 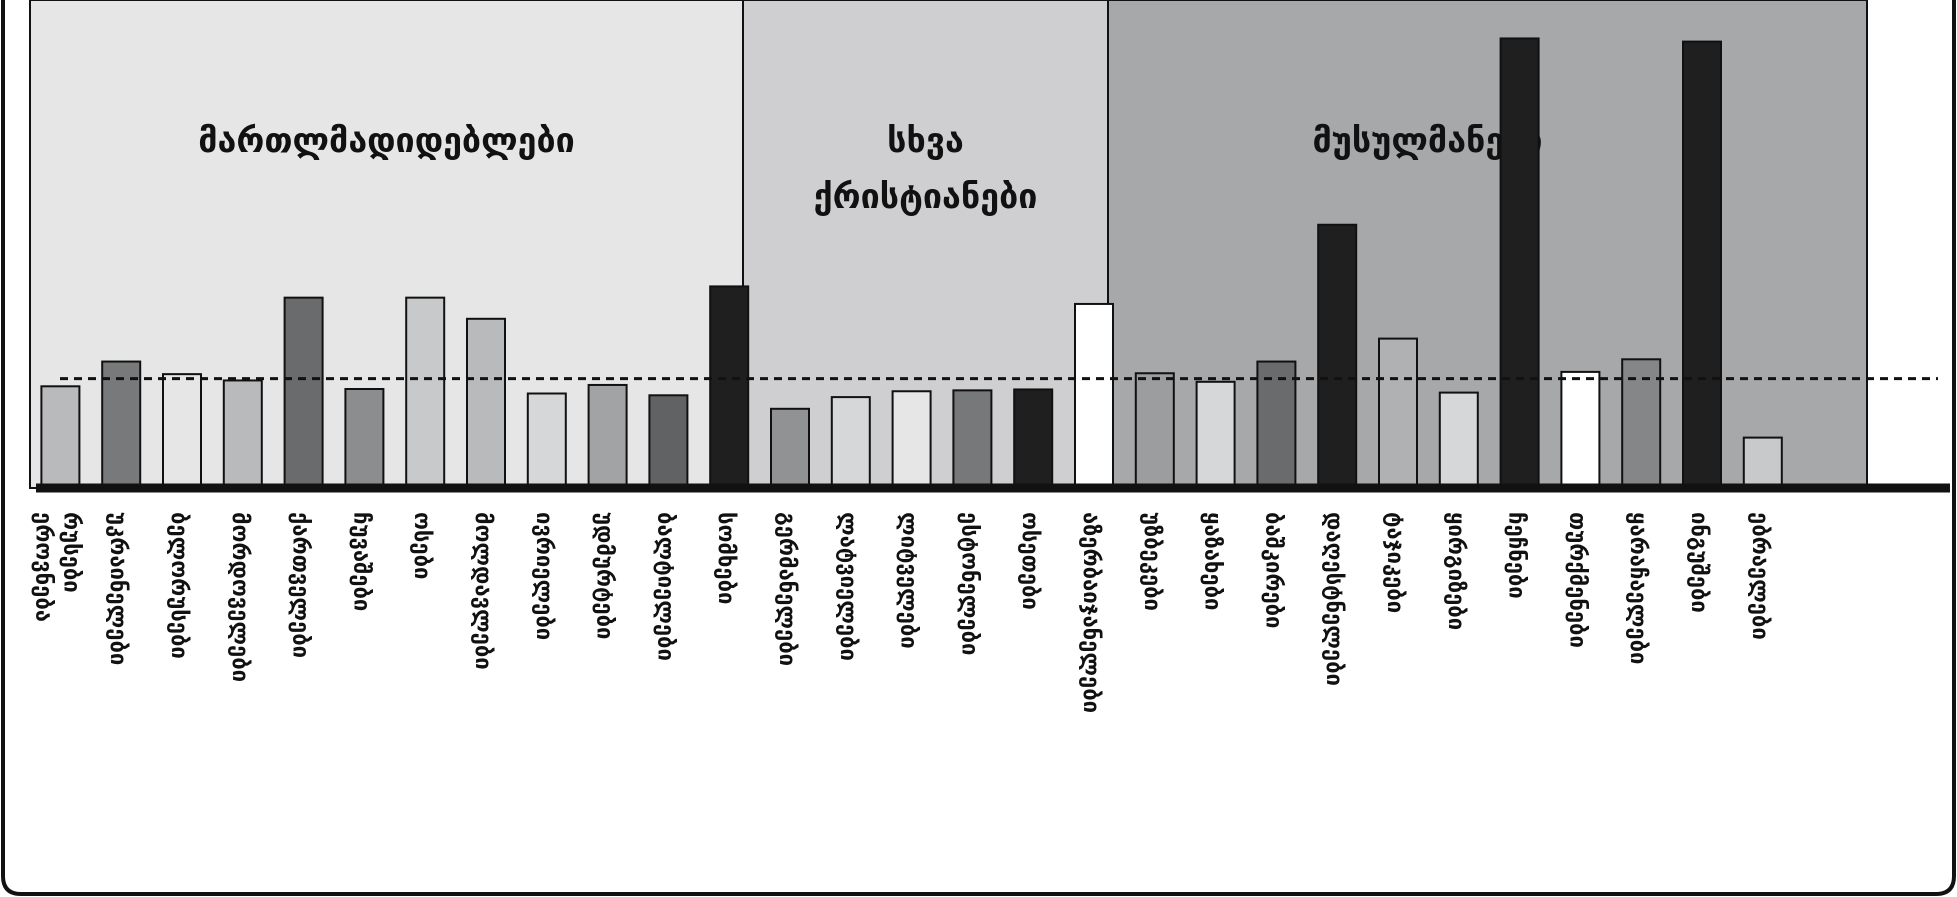 I want to click on category-label: ბელორუსები, so click(x=178, y=585).